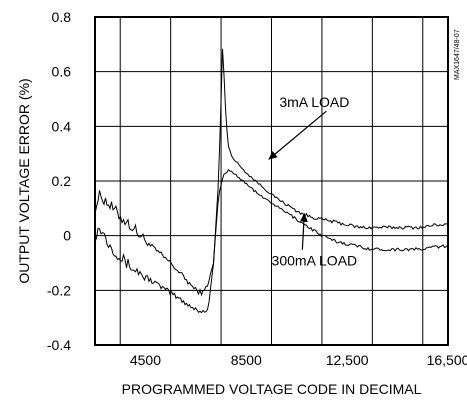 This screenshot has width=467, height=402. What do you see at coordinates (315, 261) in the screenshot?
I see `annotation-label-1: 300mA LOAD` at bounding box center [315, 261].